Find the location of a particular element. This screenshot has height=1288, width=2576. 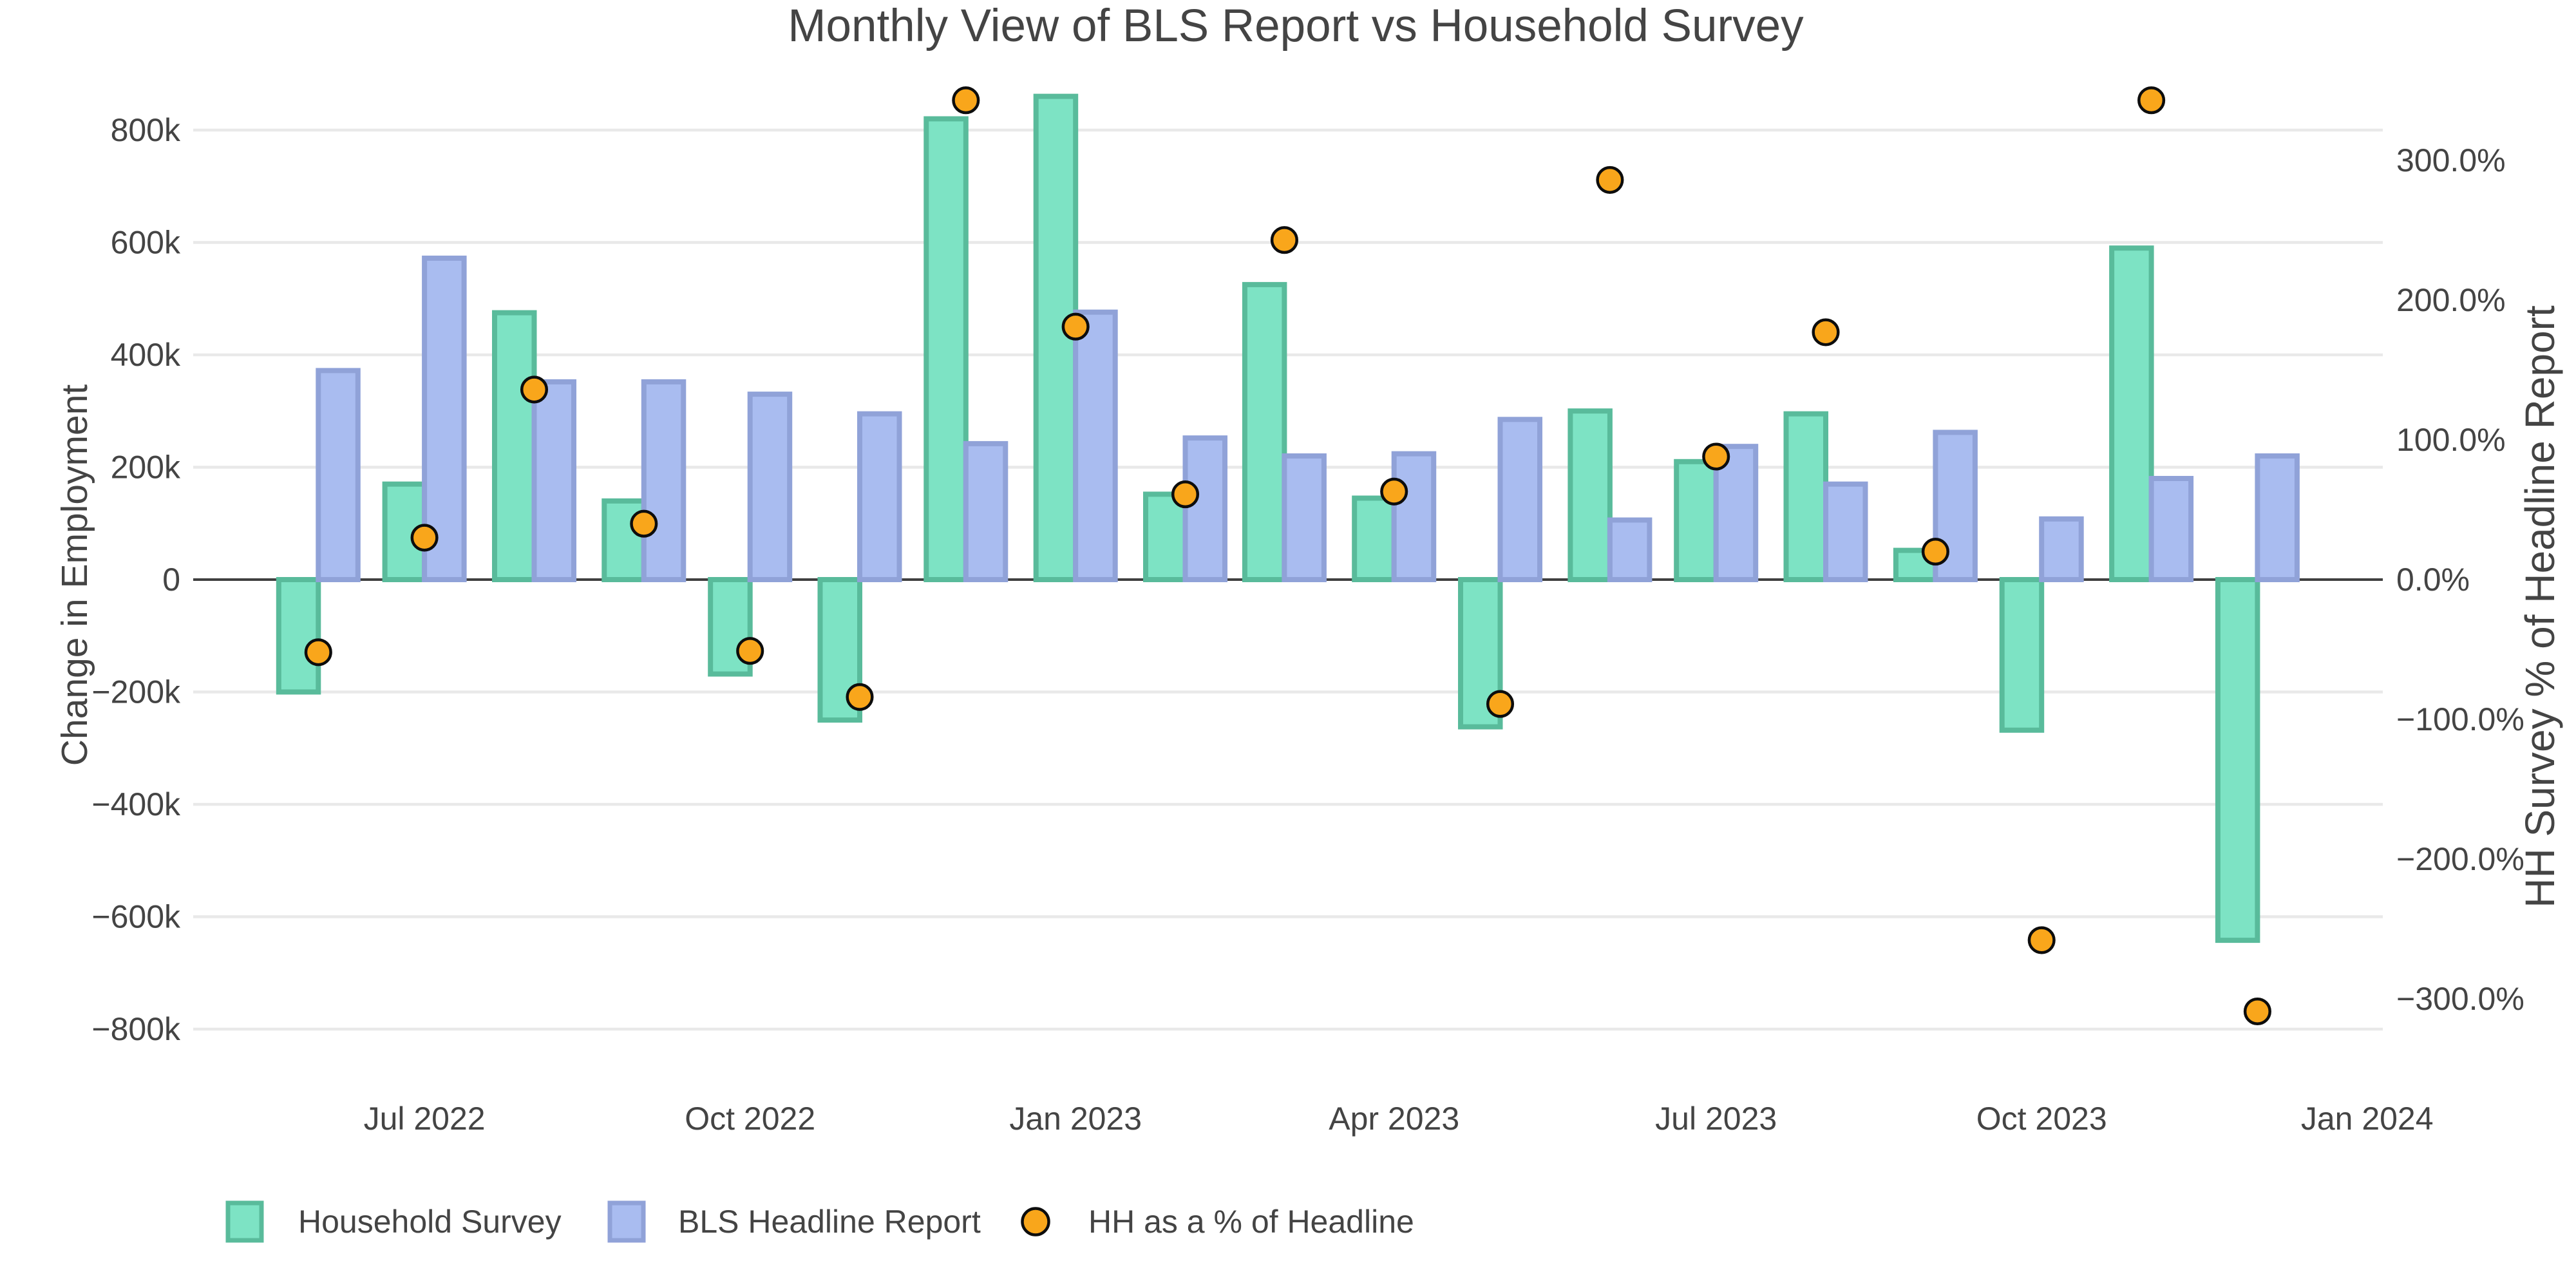

svg-text: HH as a % of Headline is located at coordinates (1251, 1222).